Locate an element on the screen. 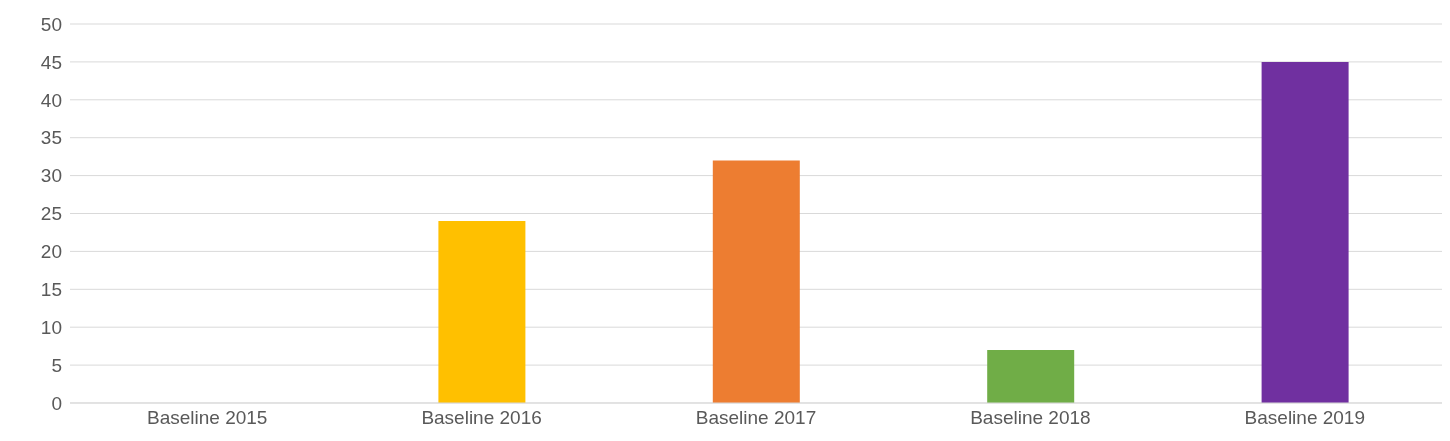 The image size is (1450, 441). y-tick-label: 20 is located at coordinates (51, 252).